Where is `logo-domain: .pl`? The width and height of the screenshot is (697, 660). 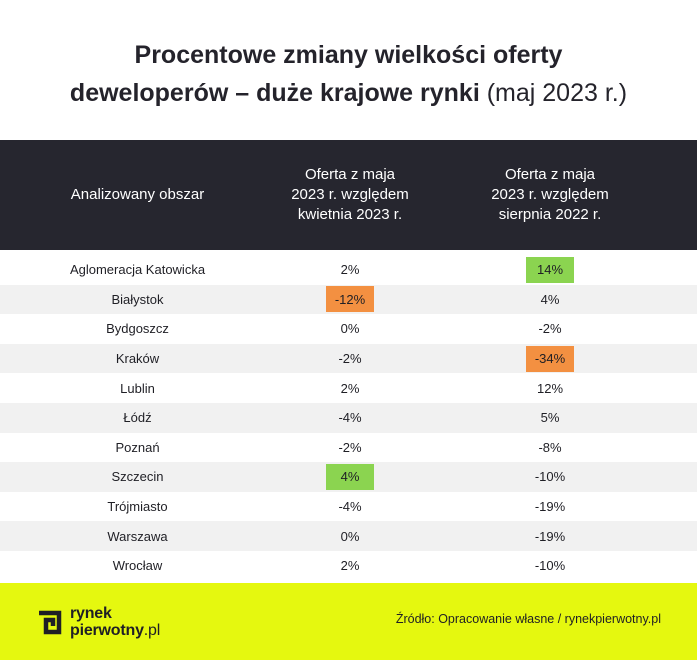
logo-domain: .pl is located at coordinates (152, 630).